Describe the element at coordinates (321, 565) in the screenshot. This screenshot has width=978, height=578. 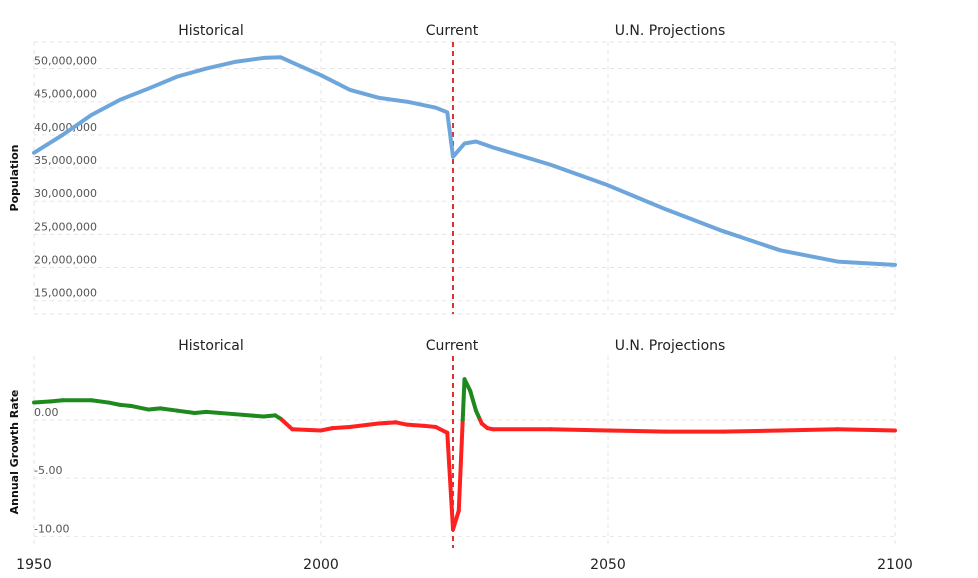
I see `x-tick-label: 2000` at that location.